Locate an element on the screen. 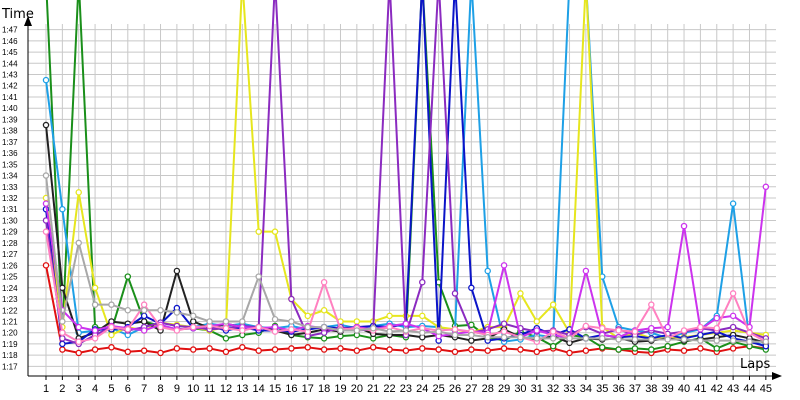 The image size is (800, 400). x-tick-label: 10 is located at coordinates (193, 389).